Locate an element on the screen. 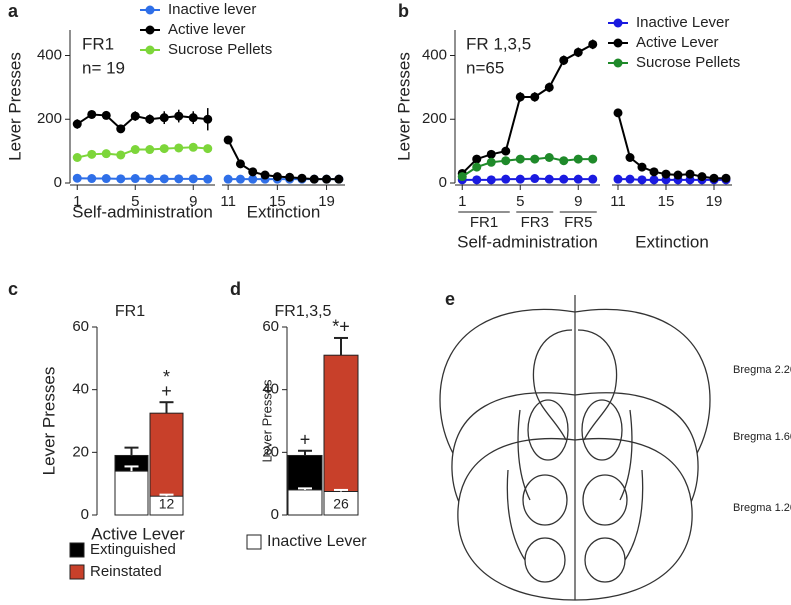 The image size is (791, 605). section-label: Bregma 1.60 is located at coordinates (762, 437).